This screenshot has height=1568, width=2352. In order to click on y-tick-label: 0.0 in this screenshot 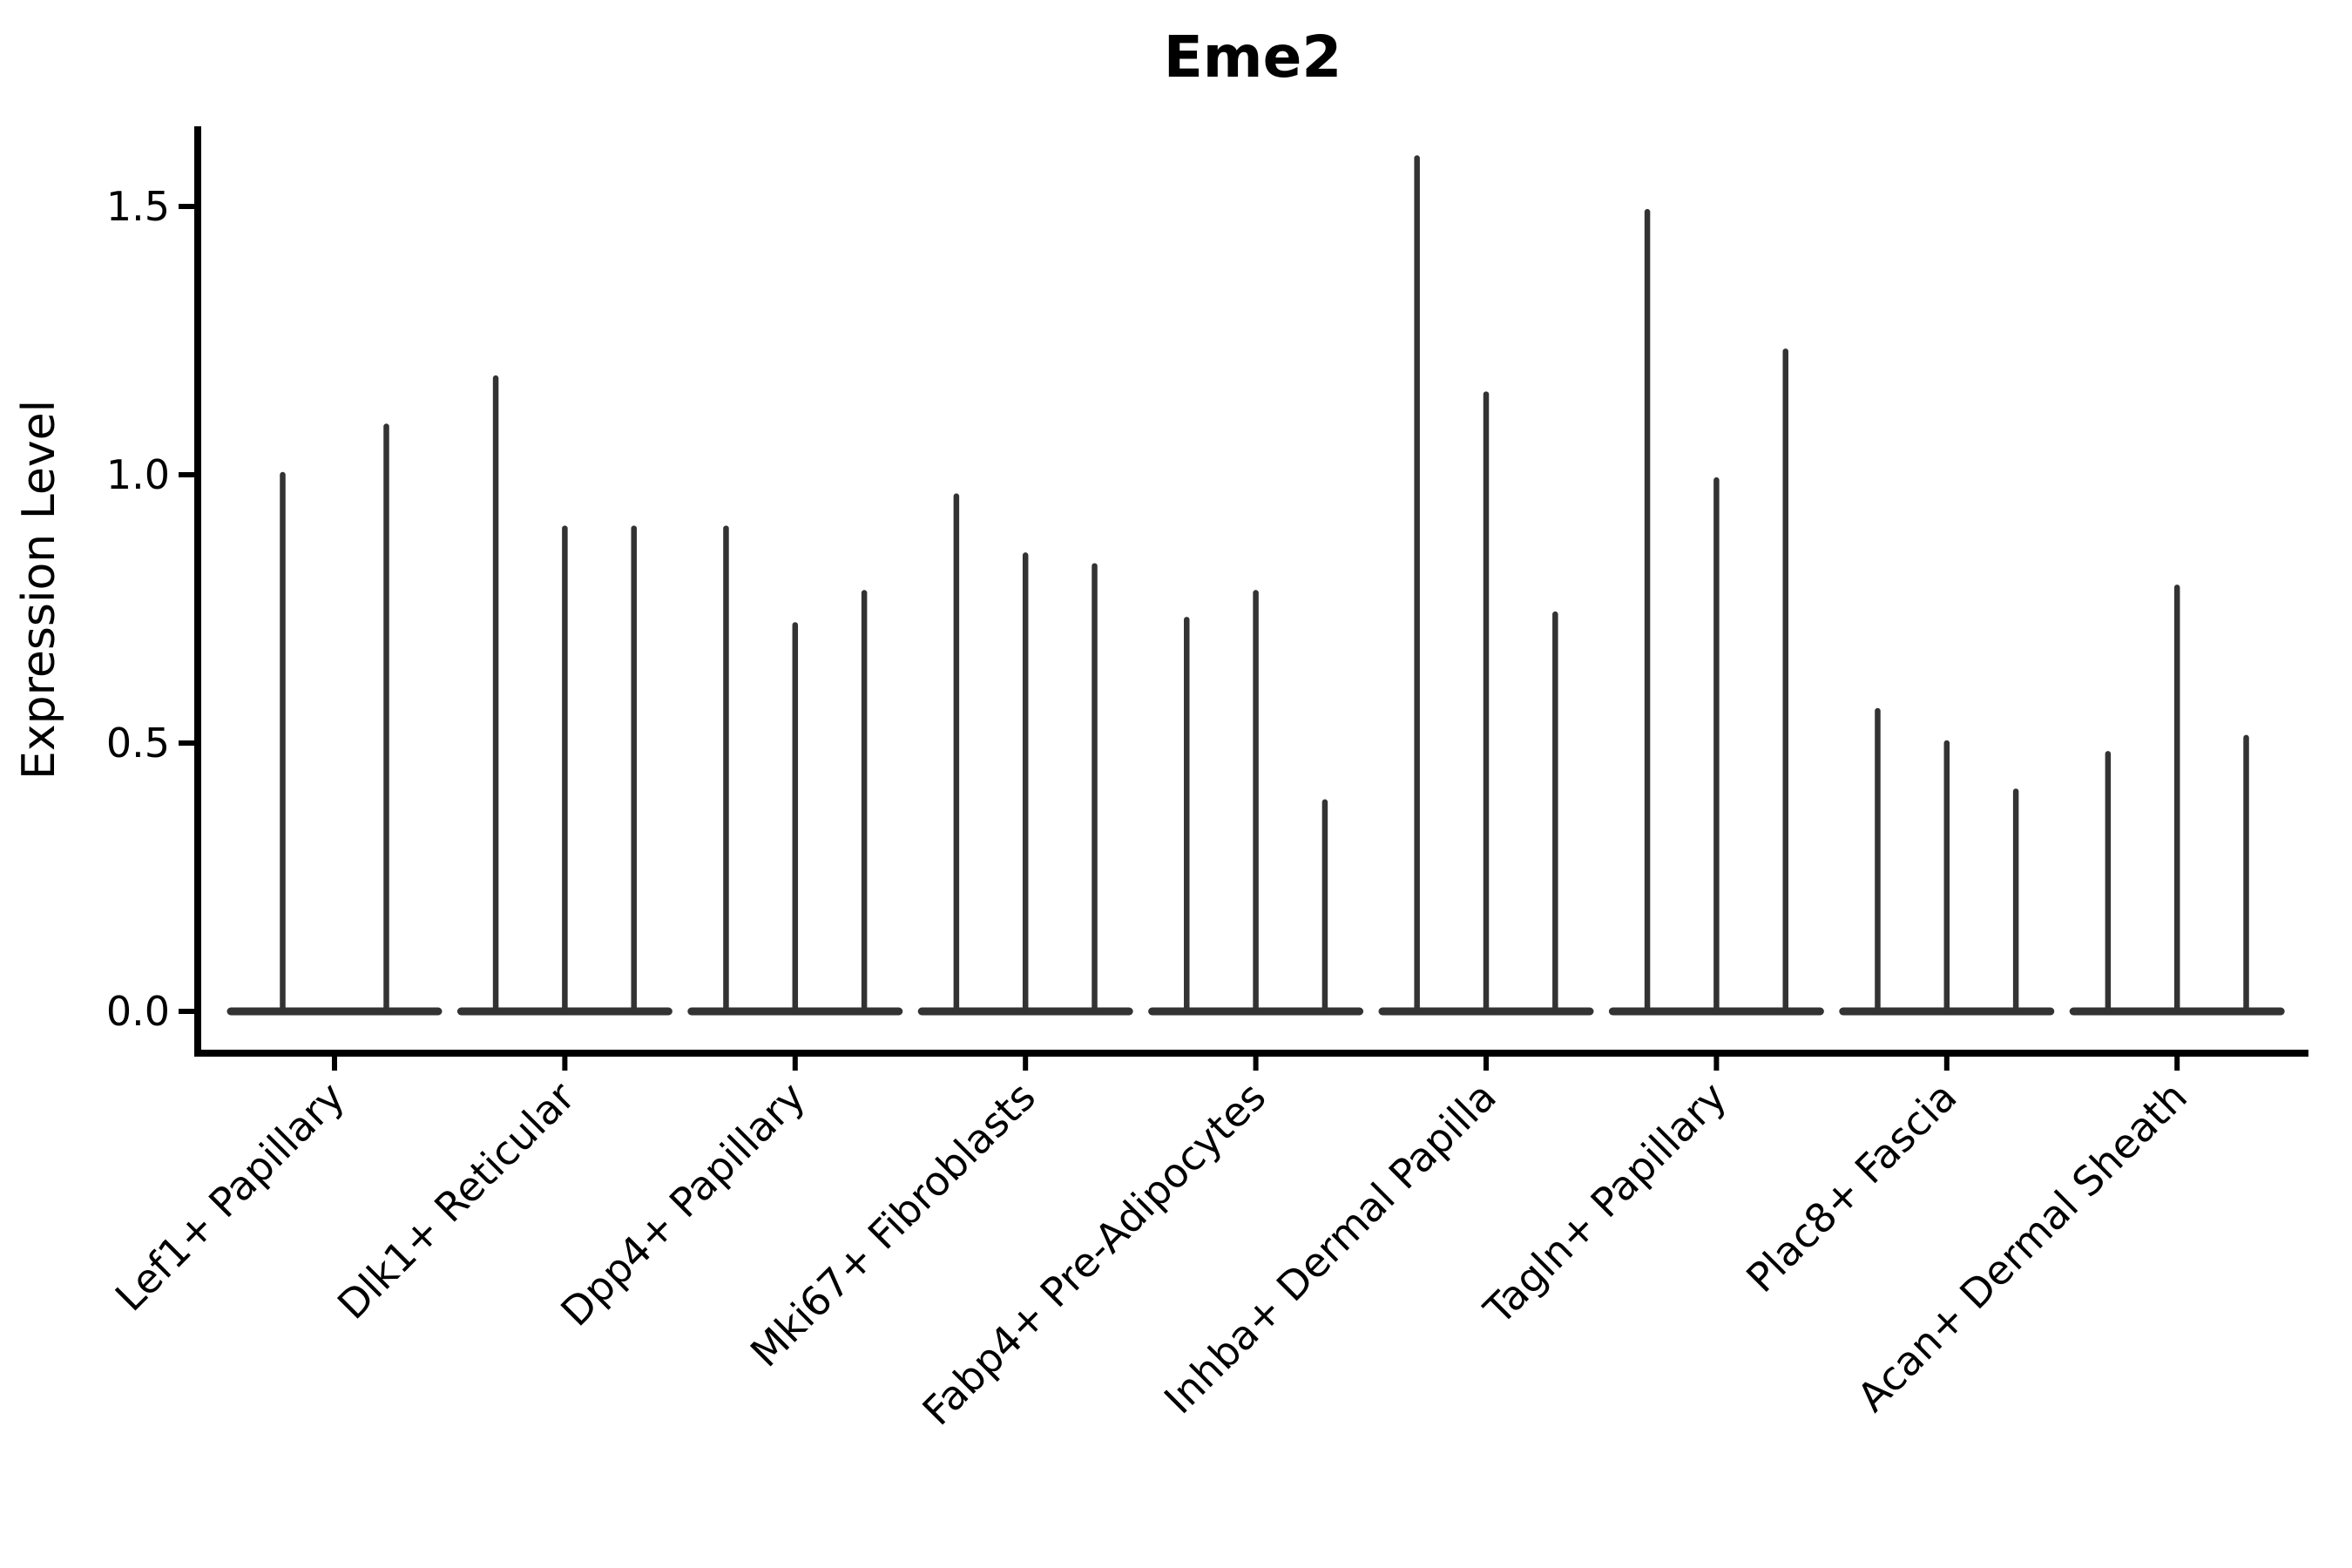, I will do `click(138, 1012)`.